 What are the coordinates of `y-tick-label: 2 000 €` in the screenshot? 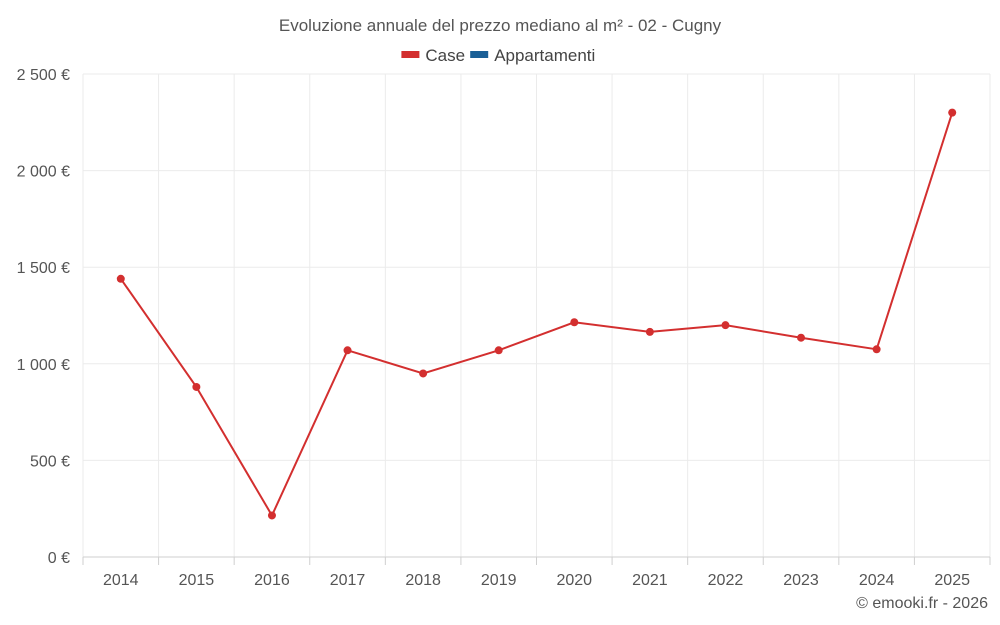 It's located at (43, 172).